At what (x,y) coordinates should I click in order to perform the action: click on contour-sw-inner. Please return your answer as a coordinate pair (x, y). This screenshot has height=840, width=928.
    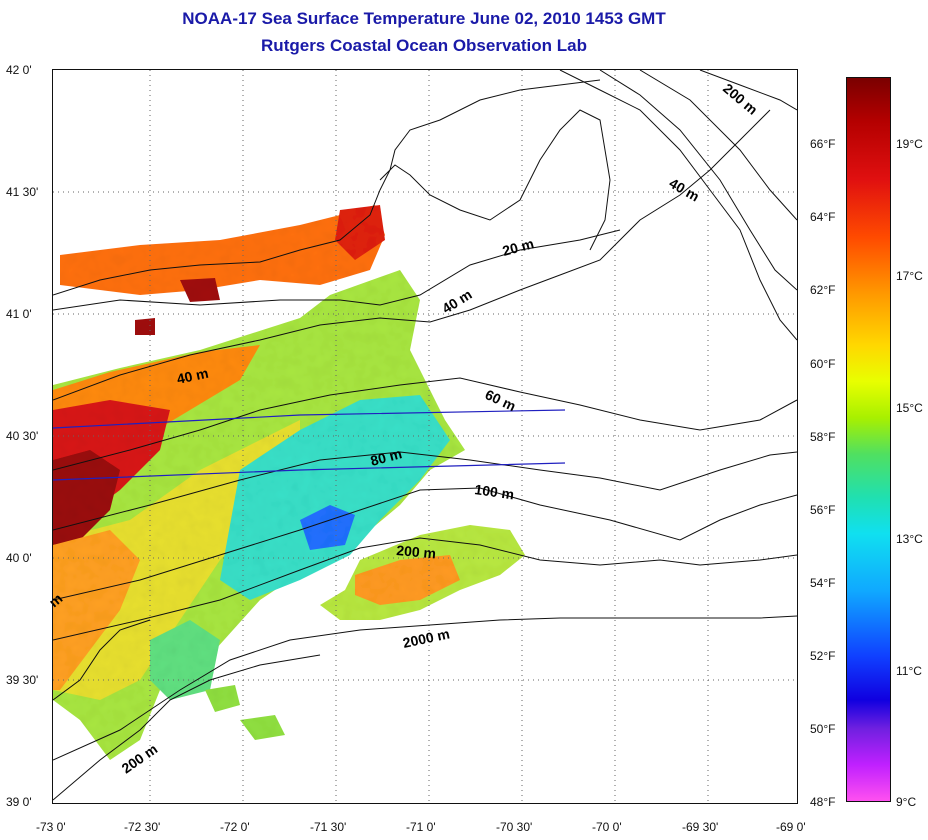
    Looking at the image, I should click on (102, 660).